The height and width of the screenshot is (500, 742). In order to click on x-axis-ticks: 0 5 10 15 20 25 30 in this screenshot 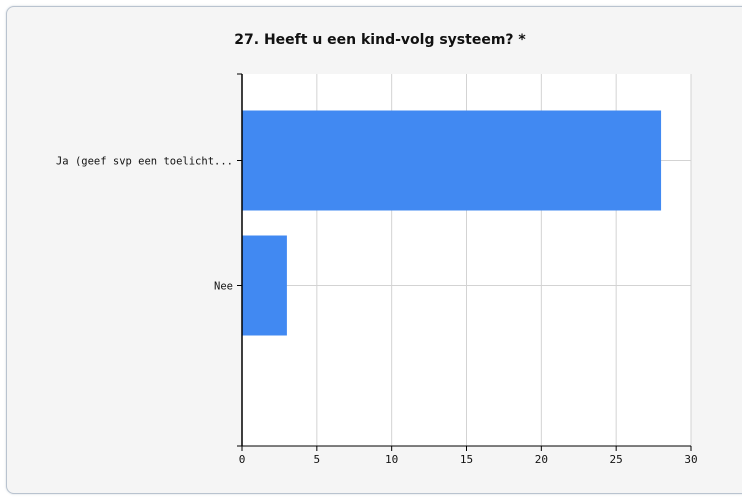, I will do `click(468, 456)`.